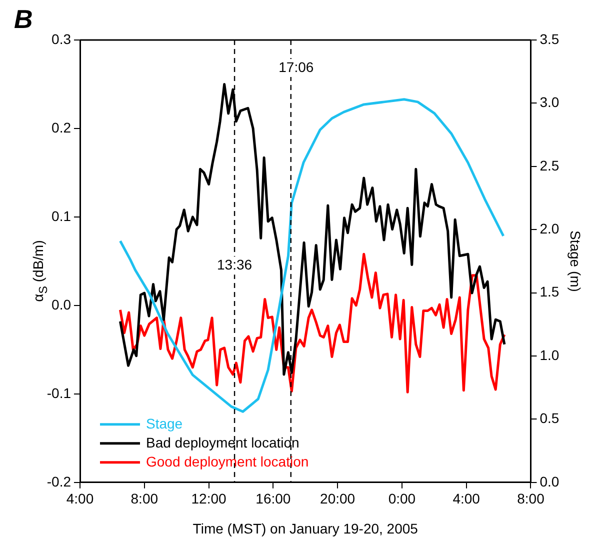 The width and height of the screenshot is (597, 550). What do you see at coordinates (164, 423) in the screenshot?
I see `legend-label: Stage` at bounding box center [164, 423].